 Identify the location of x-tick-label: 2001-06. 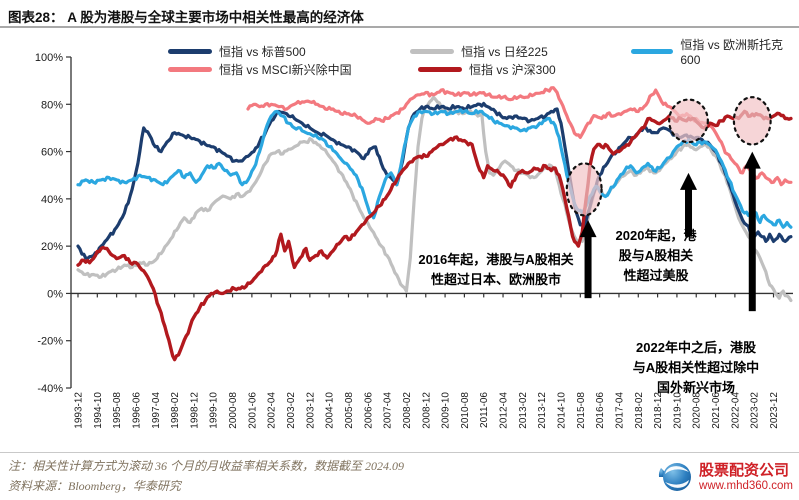
(252, 410).